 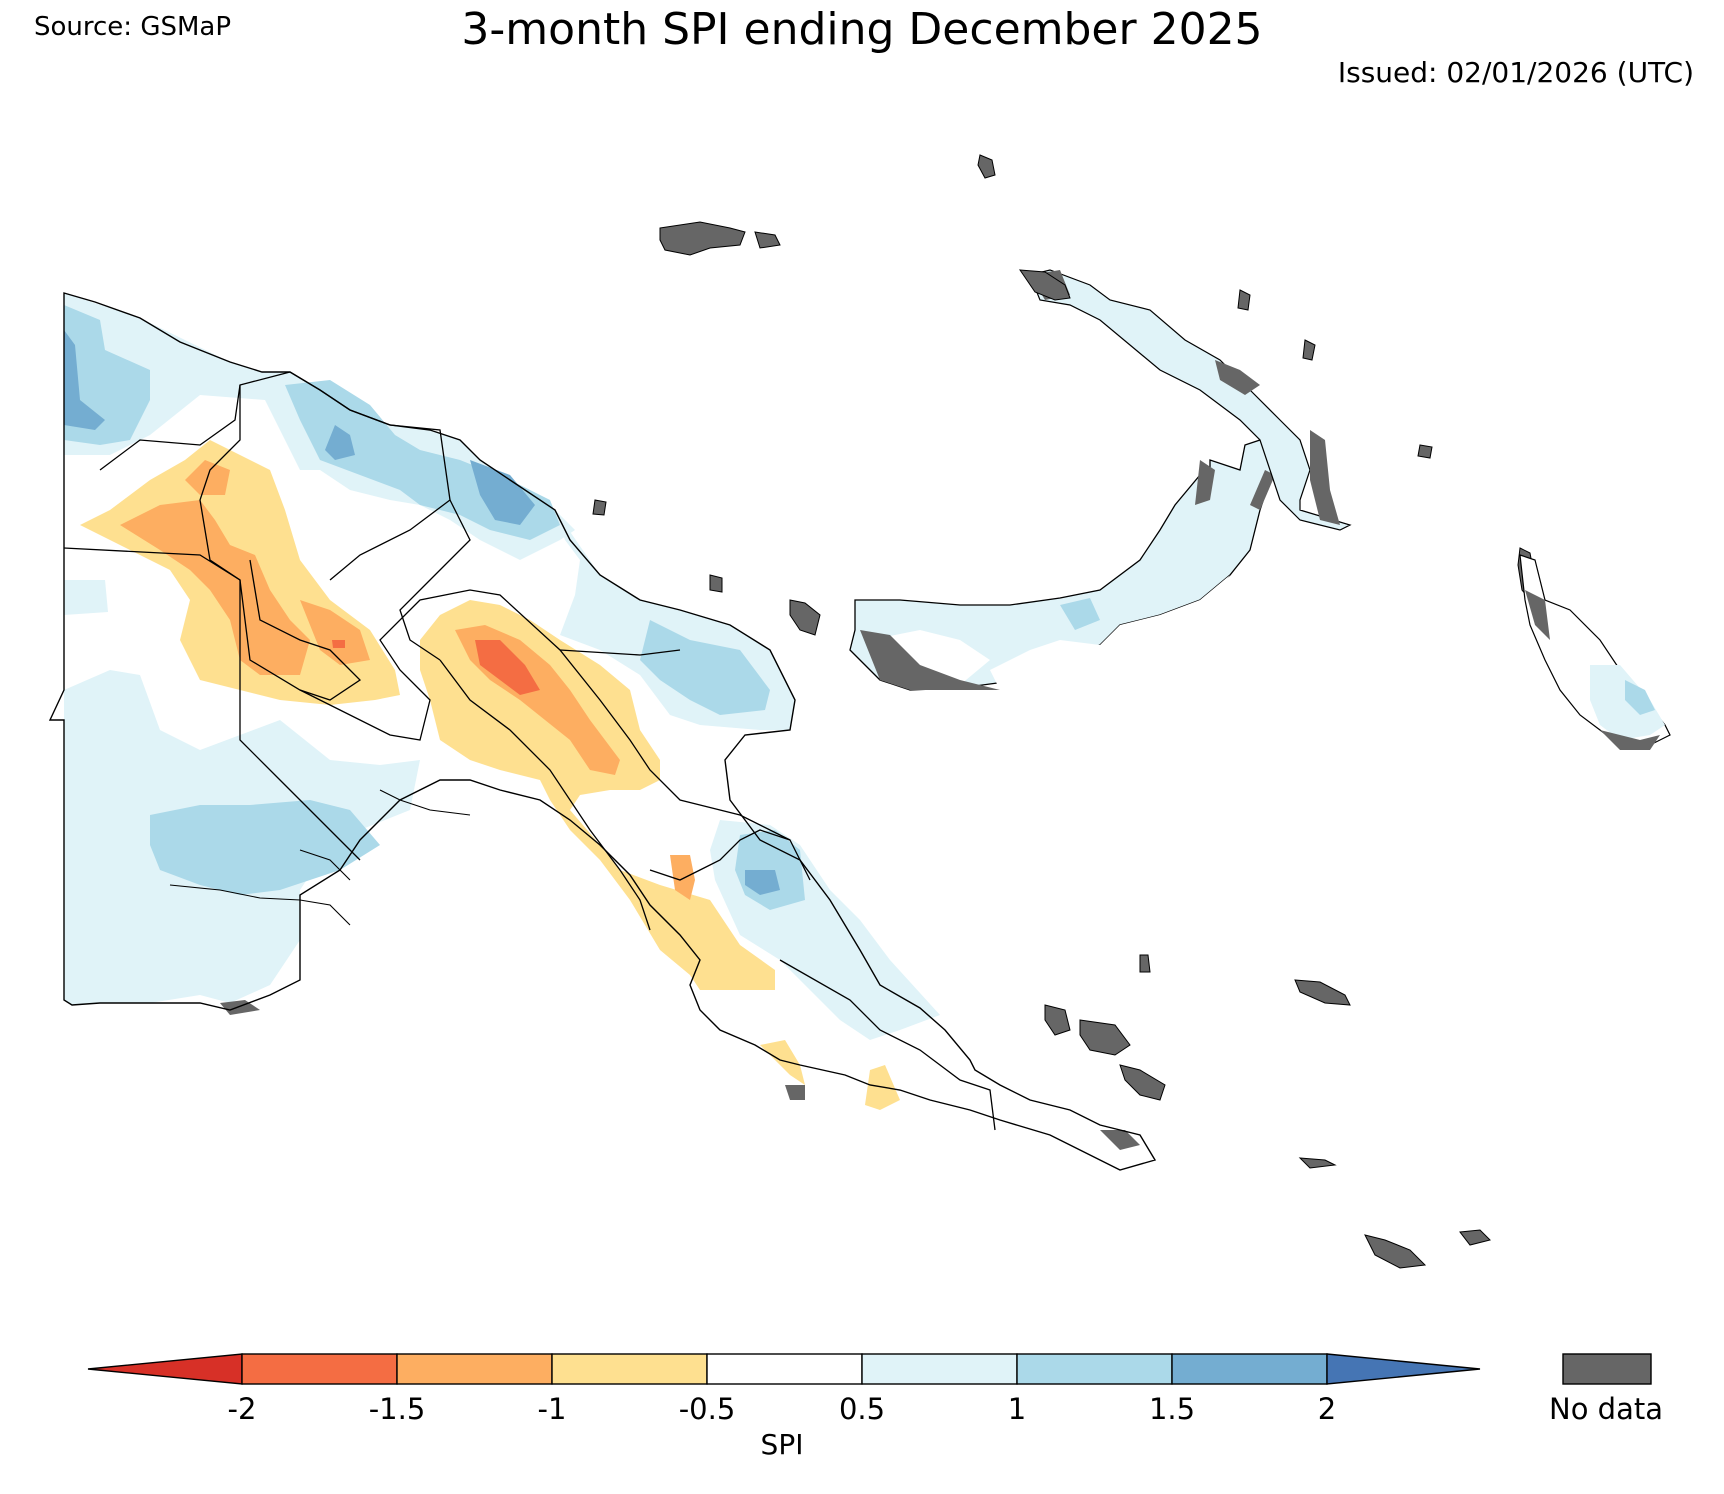 What do you see at coordinates (1145, 963) in the screenshot?
I see `trobriand-island` at bounding box center [1145, 963].